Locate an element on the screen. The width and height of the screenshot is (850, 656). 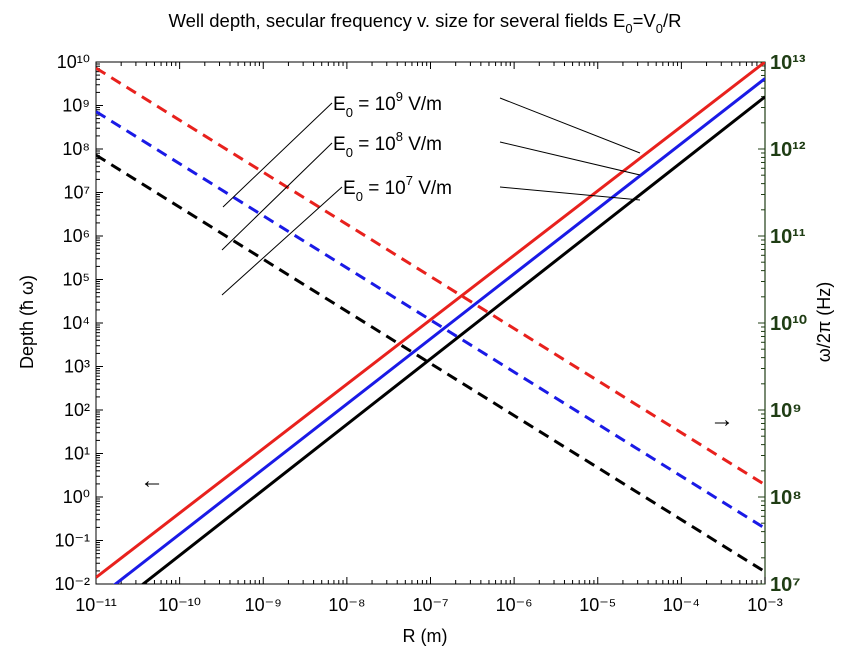
field-label: E0 = 108 V/m is located at coordinates (387, 144).